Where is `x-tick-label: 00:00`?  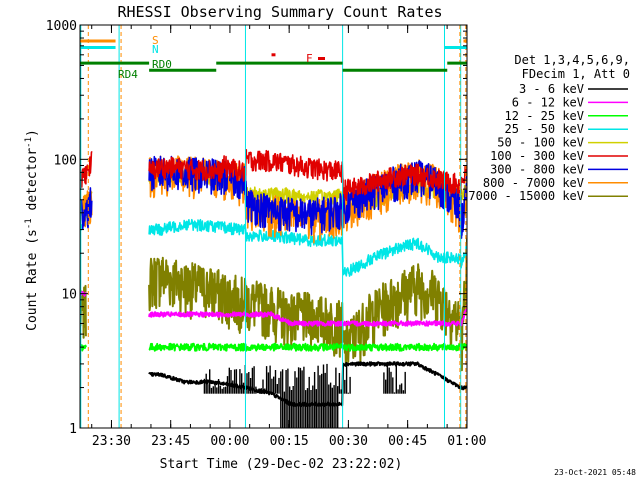 x-tick-label: 00:00 is located at coordinates (229, 441).